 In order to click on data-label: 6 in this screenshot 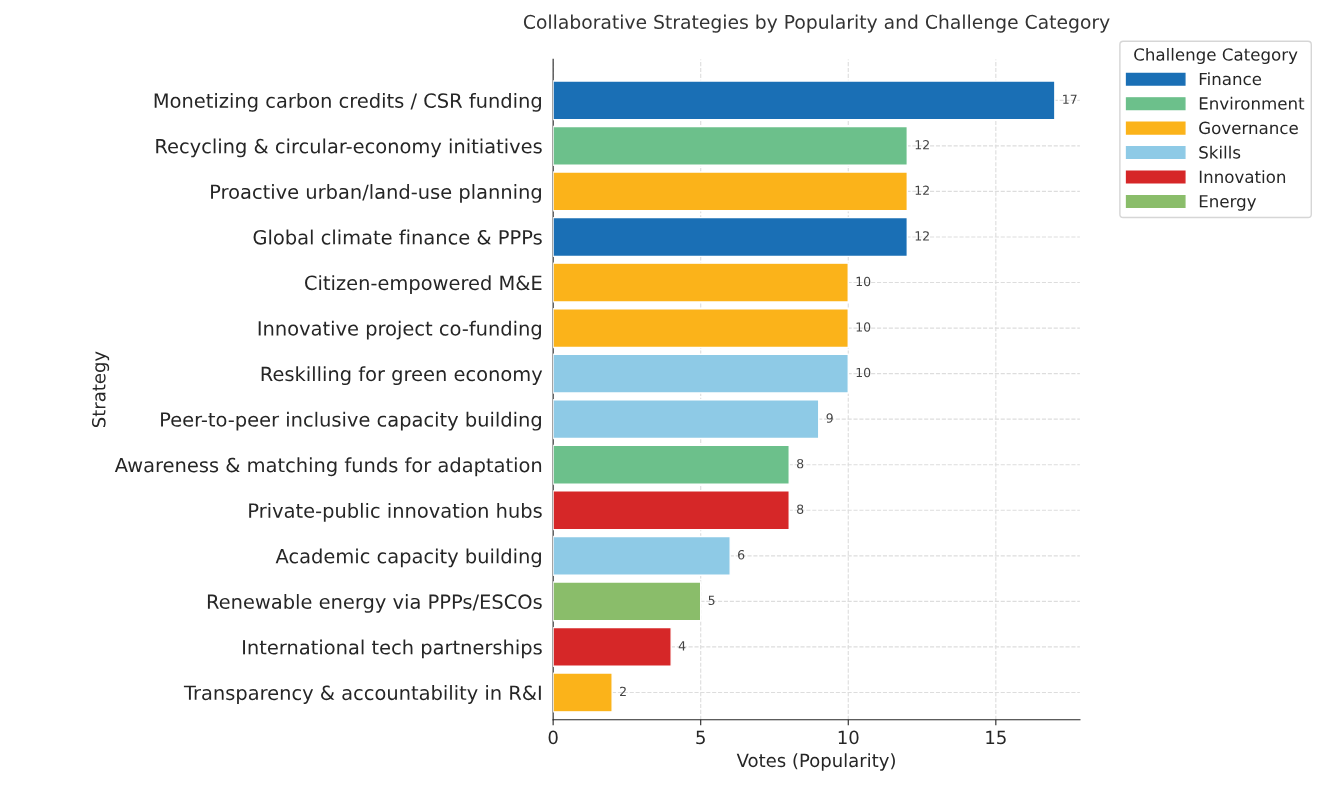, I will do `click(741, 555)`.